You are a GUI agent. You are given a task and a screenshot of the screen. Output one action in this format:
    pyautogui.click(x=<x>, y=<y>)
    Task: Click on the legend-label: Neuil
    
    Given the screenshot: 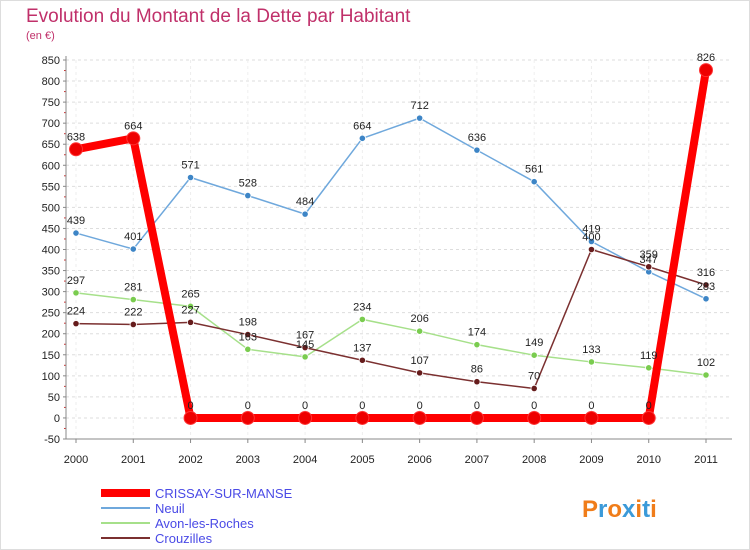 What is the action you would take?
    pyautogui.click(x=170, y=508)
    